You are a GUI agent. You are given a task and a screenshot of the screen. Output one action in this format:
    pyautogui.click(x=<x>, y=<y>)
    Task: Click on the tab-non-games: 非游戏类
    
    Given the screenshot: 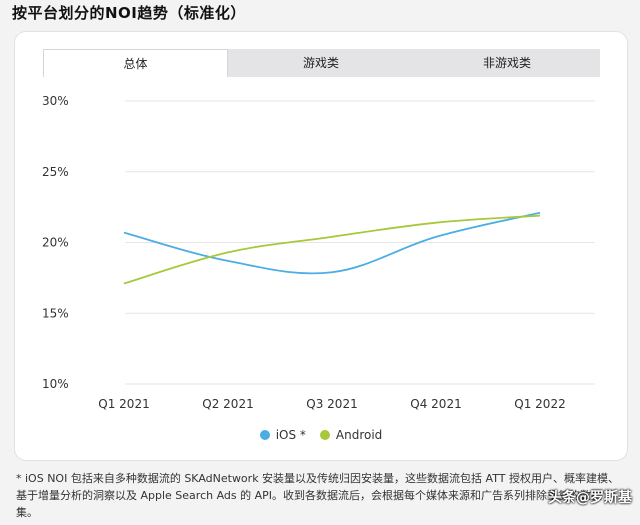 What is the action you would take?
    pyautogui.click(x=506, y=63)
    